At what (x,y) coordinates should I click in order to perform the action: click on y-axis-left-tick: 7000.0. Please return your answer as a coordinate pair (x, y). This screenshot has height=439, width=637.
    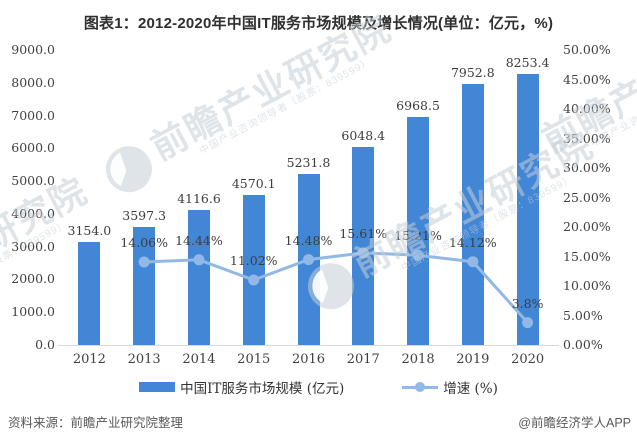
    Looking at the image, I should click on (33, 115).